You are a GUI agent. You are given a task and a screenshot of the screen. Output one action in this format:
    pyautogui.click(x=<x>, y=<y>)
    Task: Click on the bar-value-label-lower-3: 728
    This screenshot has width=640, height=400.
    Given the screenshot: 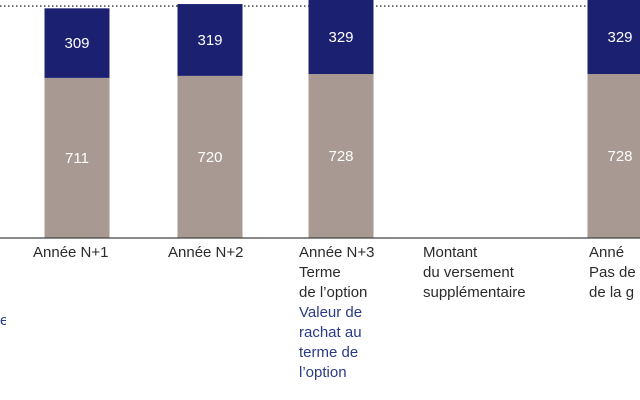 What is the action you would take?
    pyautogui.click(x=340, y=156)
    